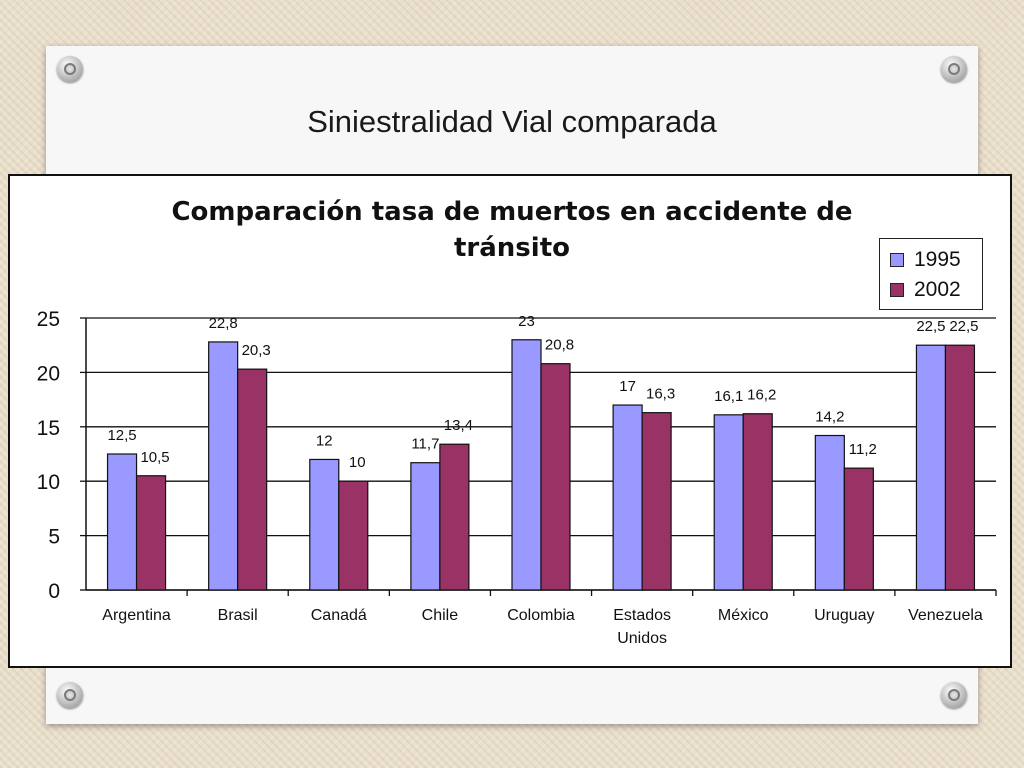 The image size is (1024, 768). Describe the element at coordinates (559, 345) in the screenshot. I see `data-label: 20,8` at that location.